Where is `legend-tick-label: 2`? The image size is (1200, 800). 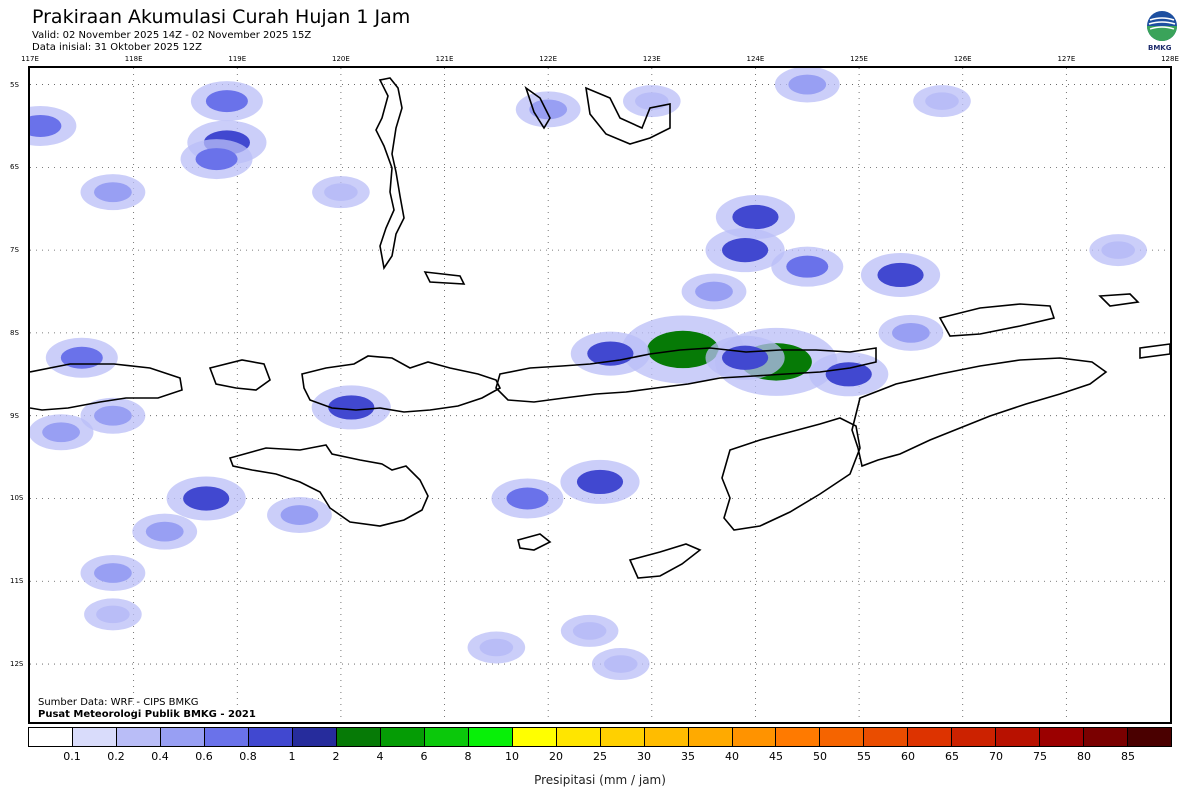
legend-tick-label: 2 is located at coordinates (336, 756).